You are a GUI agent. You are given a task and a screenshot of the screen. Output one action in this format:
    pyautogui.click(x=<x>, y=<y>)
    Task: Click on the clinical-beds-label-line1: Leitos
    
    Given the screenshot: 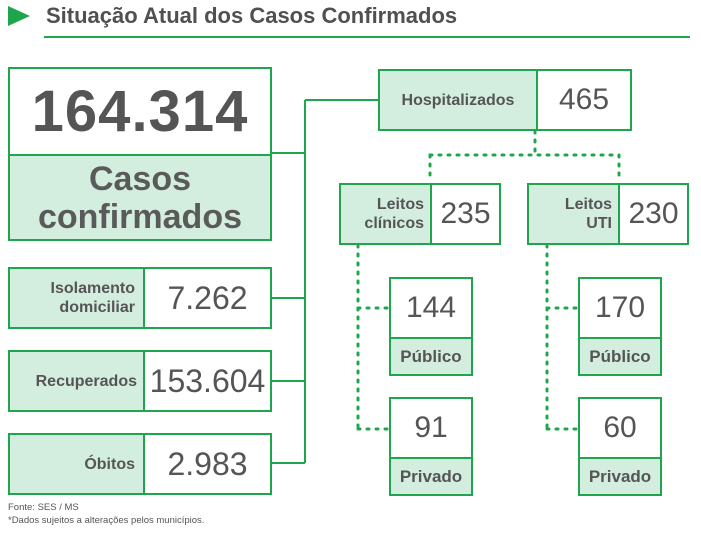 What is the action you would take?
    pyautogui.click(x=400, y=204)
    